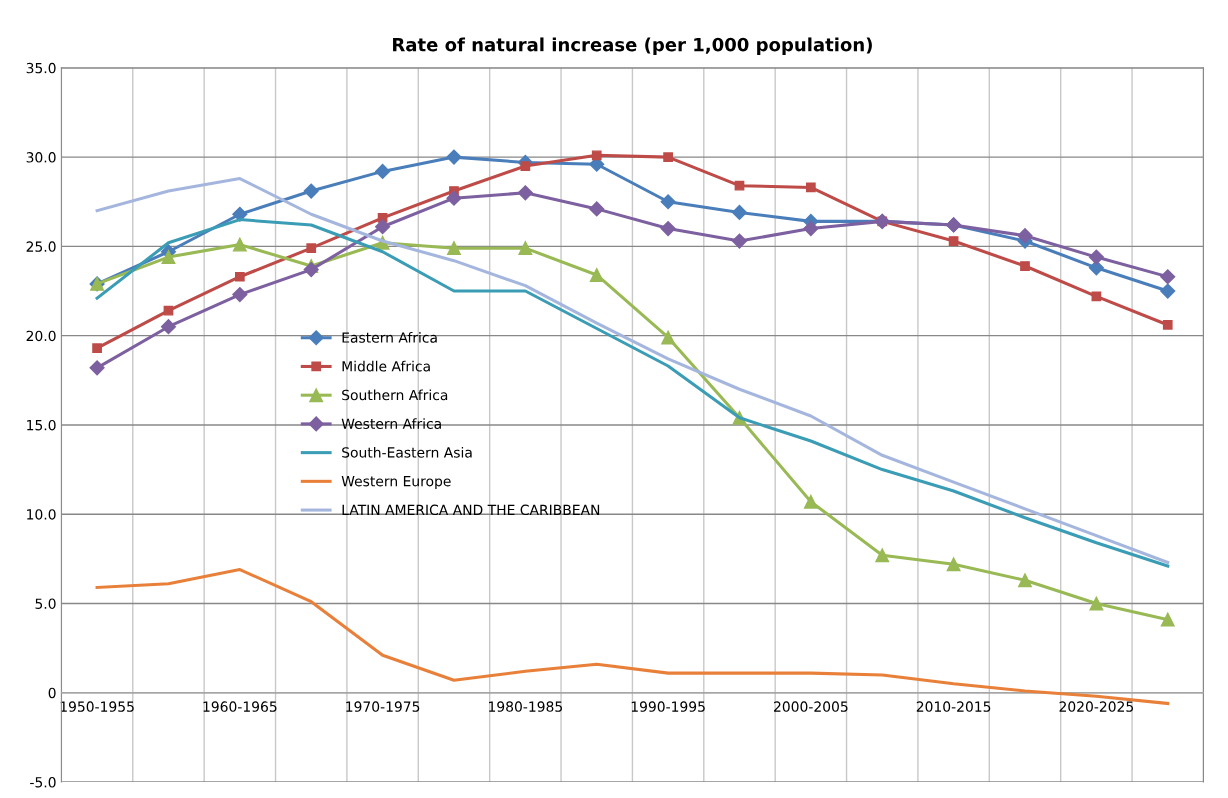 The width and height of the screenshot is (1228, 798). I want to click on x-tick-label: 1960-1965, so click(240, 706).